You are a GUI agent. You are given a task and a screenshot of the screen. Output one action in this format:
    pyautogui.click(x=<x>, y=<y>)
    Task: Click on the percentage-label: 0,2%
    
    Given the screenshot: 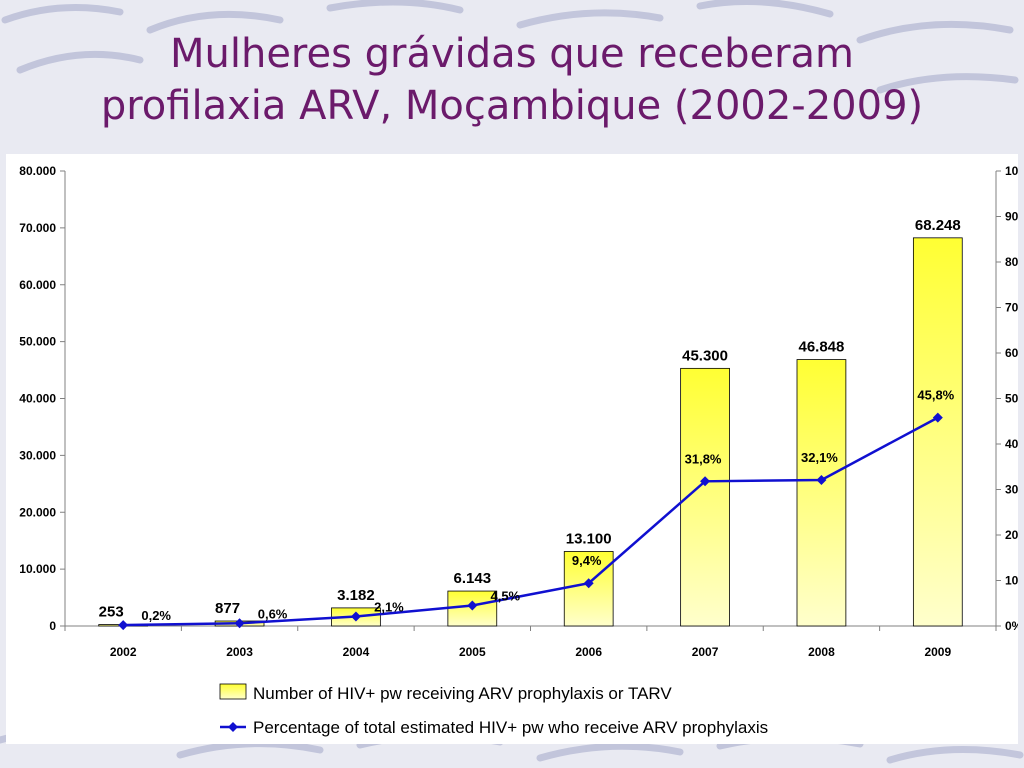 What is the action you would take?
    pyautogui.click(x=156, y=615)
    